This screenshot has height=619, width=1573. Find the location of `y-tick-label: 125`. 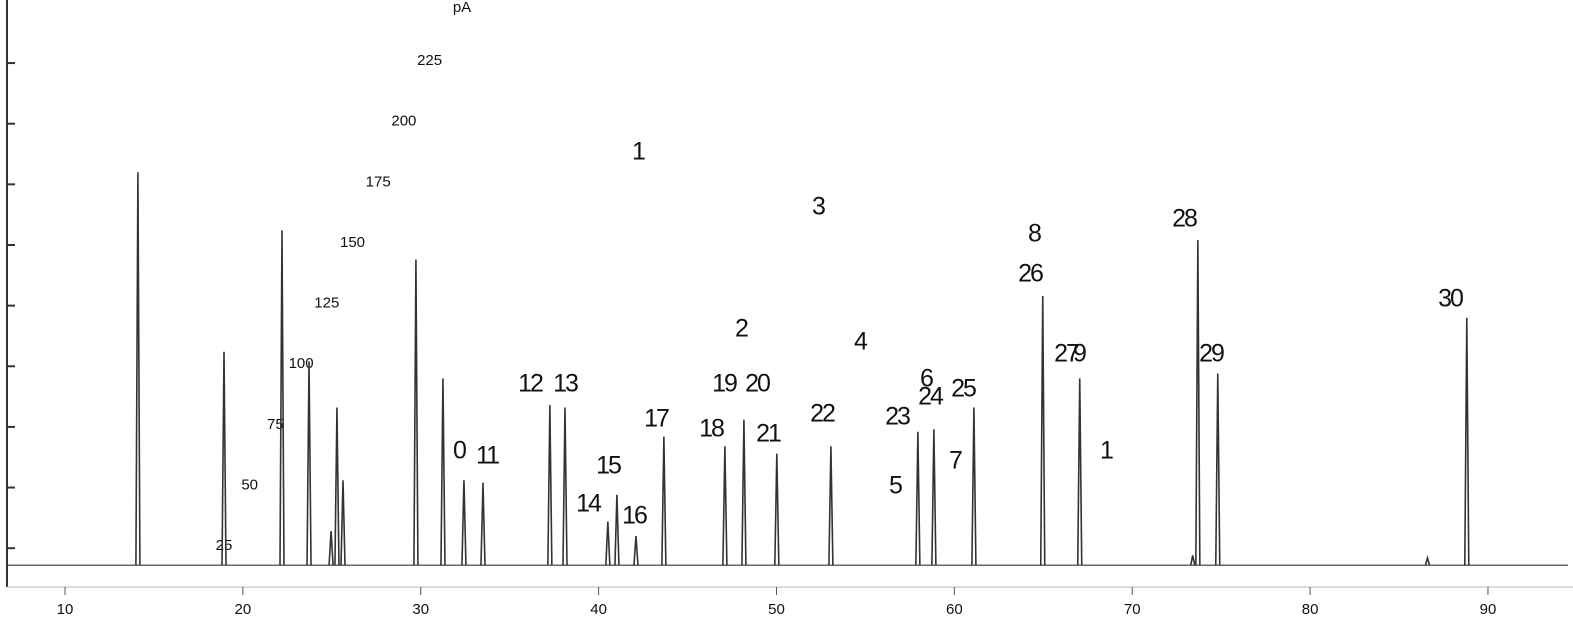

y-tick-label: 125 is located at coordinates (326, 303).